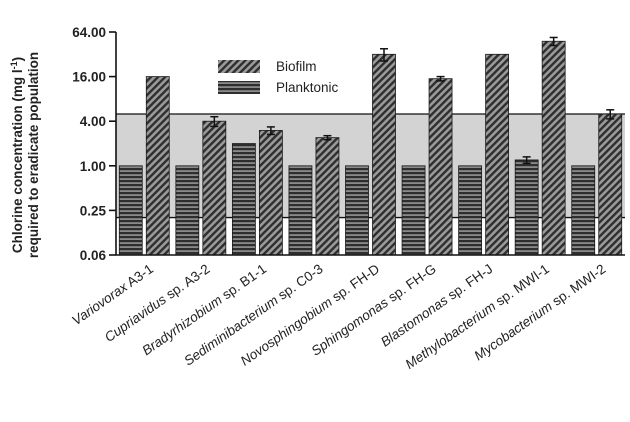  I want to click on legend-swatch-planktonic, so click(239, 87).